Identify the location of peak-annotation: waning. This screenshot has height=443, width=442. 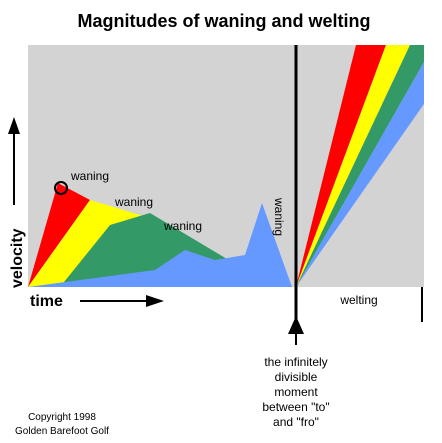
(279, 216).